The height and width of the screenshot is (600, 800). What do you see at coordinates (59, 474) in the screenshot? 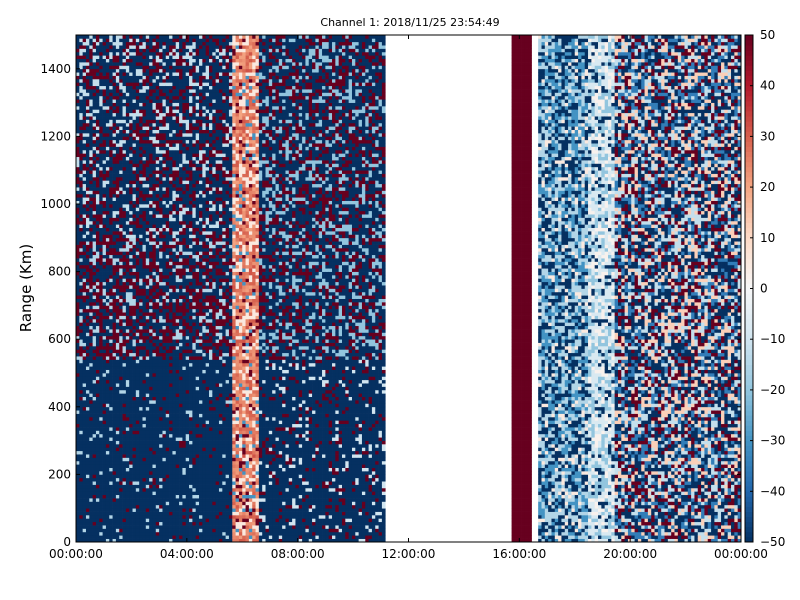
I see `y-tick-label: 200` at bounding box center [59, 474].